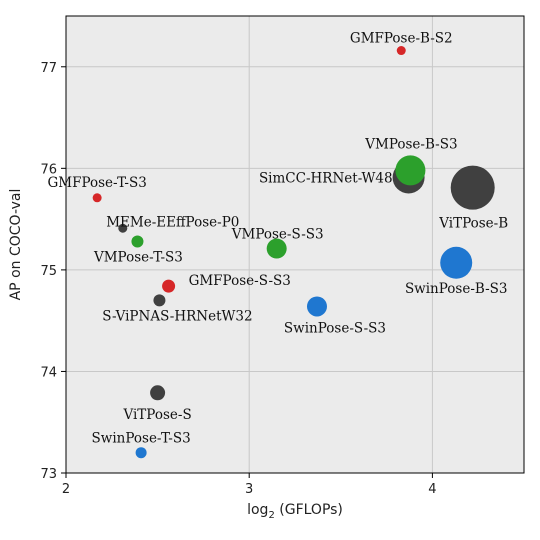 Image resolution: width=540 pixels, height=540 pixels. What do you see at coordinates (137, 241) in the screenshot?
I see `point-vmpose-t-s3` at bounding box center [137, 241].